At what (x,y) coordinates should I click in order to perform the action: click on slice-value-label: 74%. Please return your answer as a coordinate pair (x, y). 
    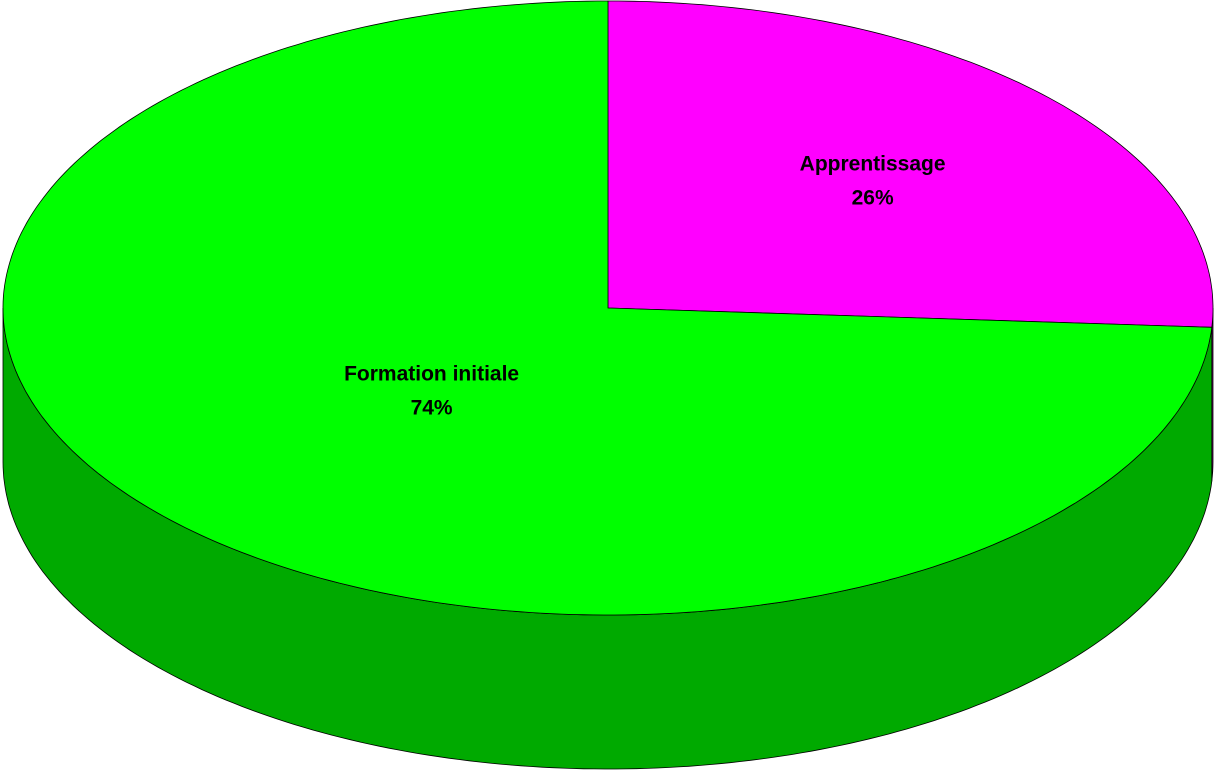
    Looking at the image, I should click on (432, 408).